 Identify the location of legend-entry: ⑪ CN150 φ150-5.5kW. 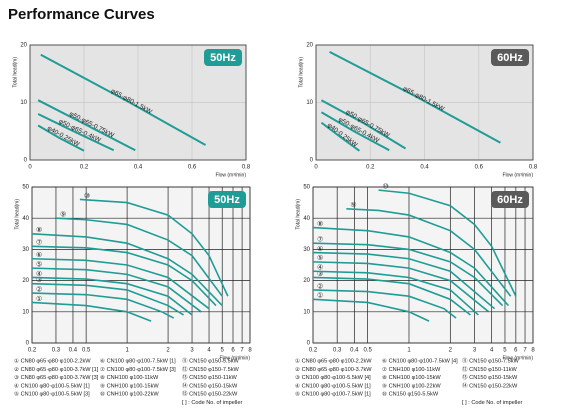
(211, 360).